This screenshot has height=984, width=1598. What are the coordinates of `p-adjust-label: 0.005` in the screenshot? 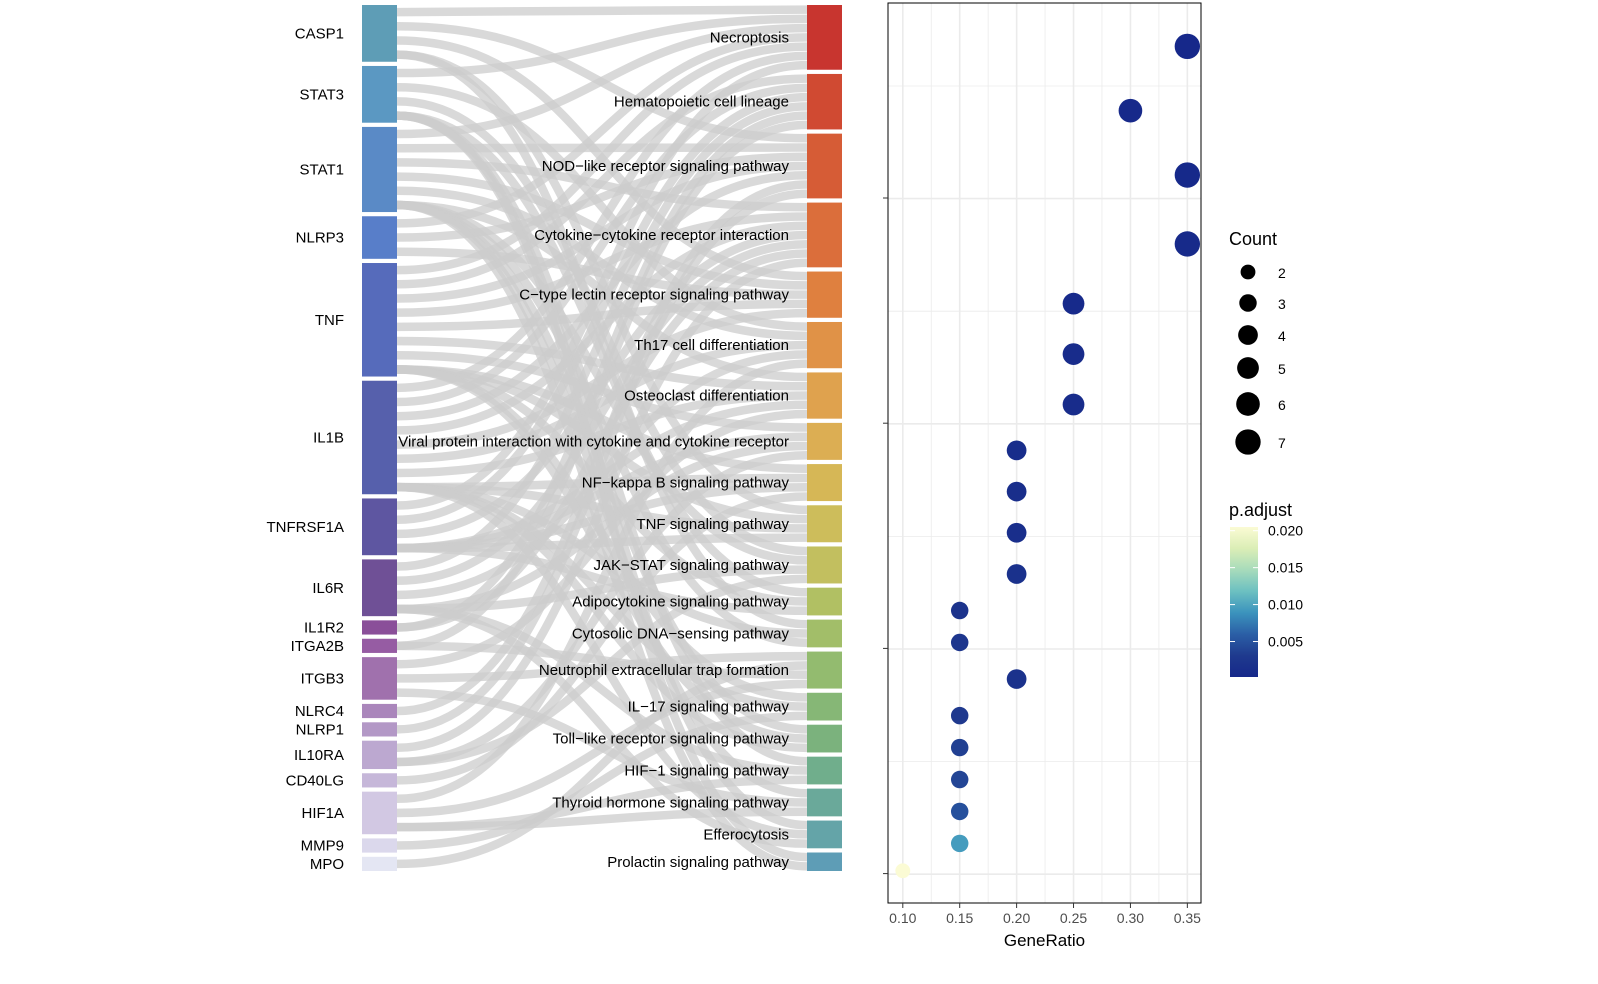 It's located at (1285, 642).